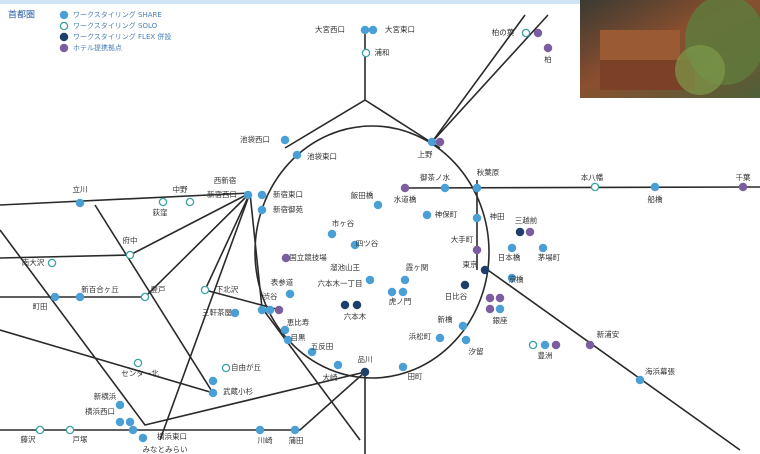 Image resolution: width=760 pixels, height=454 pixels. What do you see at coordinates (122, 36) in the screenshot?
I see `legend-item: ワークスタイリング FLEX 併設` at bounding box center [122, 36].